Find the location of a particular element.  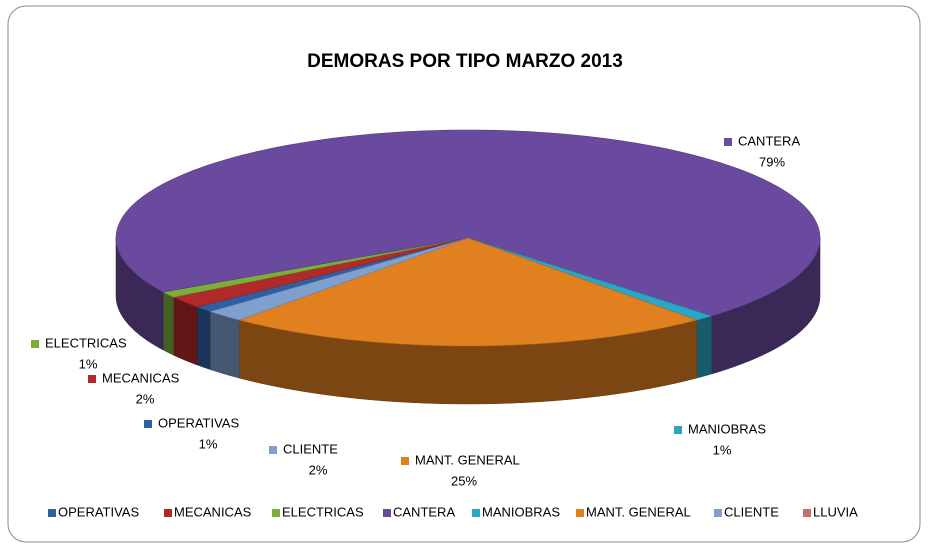

data-label-name: MANIOBRAS is located at coordinates (727, 428).